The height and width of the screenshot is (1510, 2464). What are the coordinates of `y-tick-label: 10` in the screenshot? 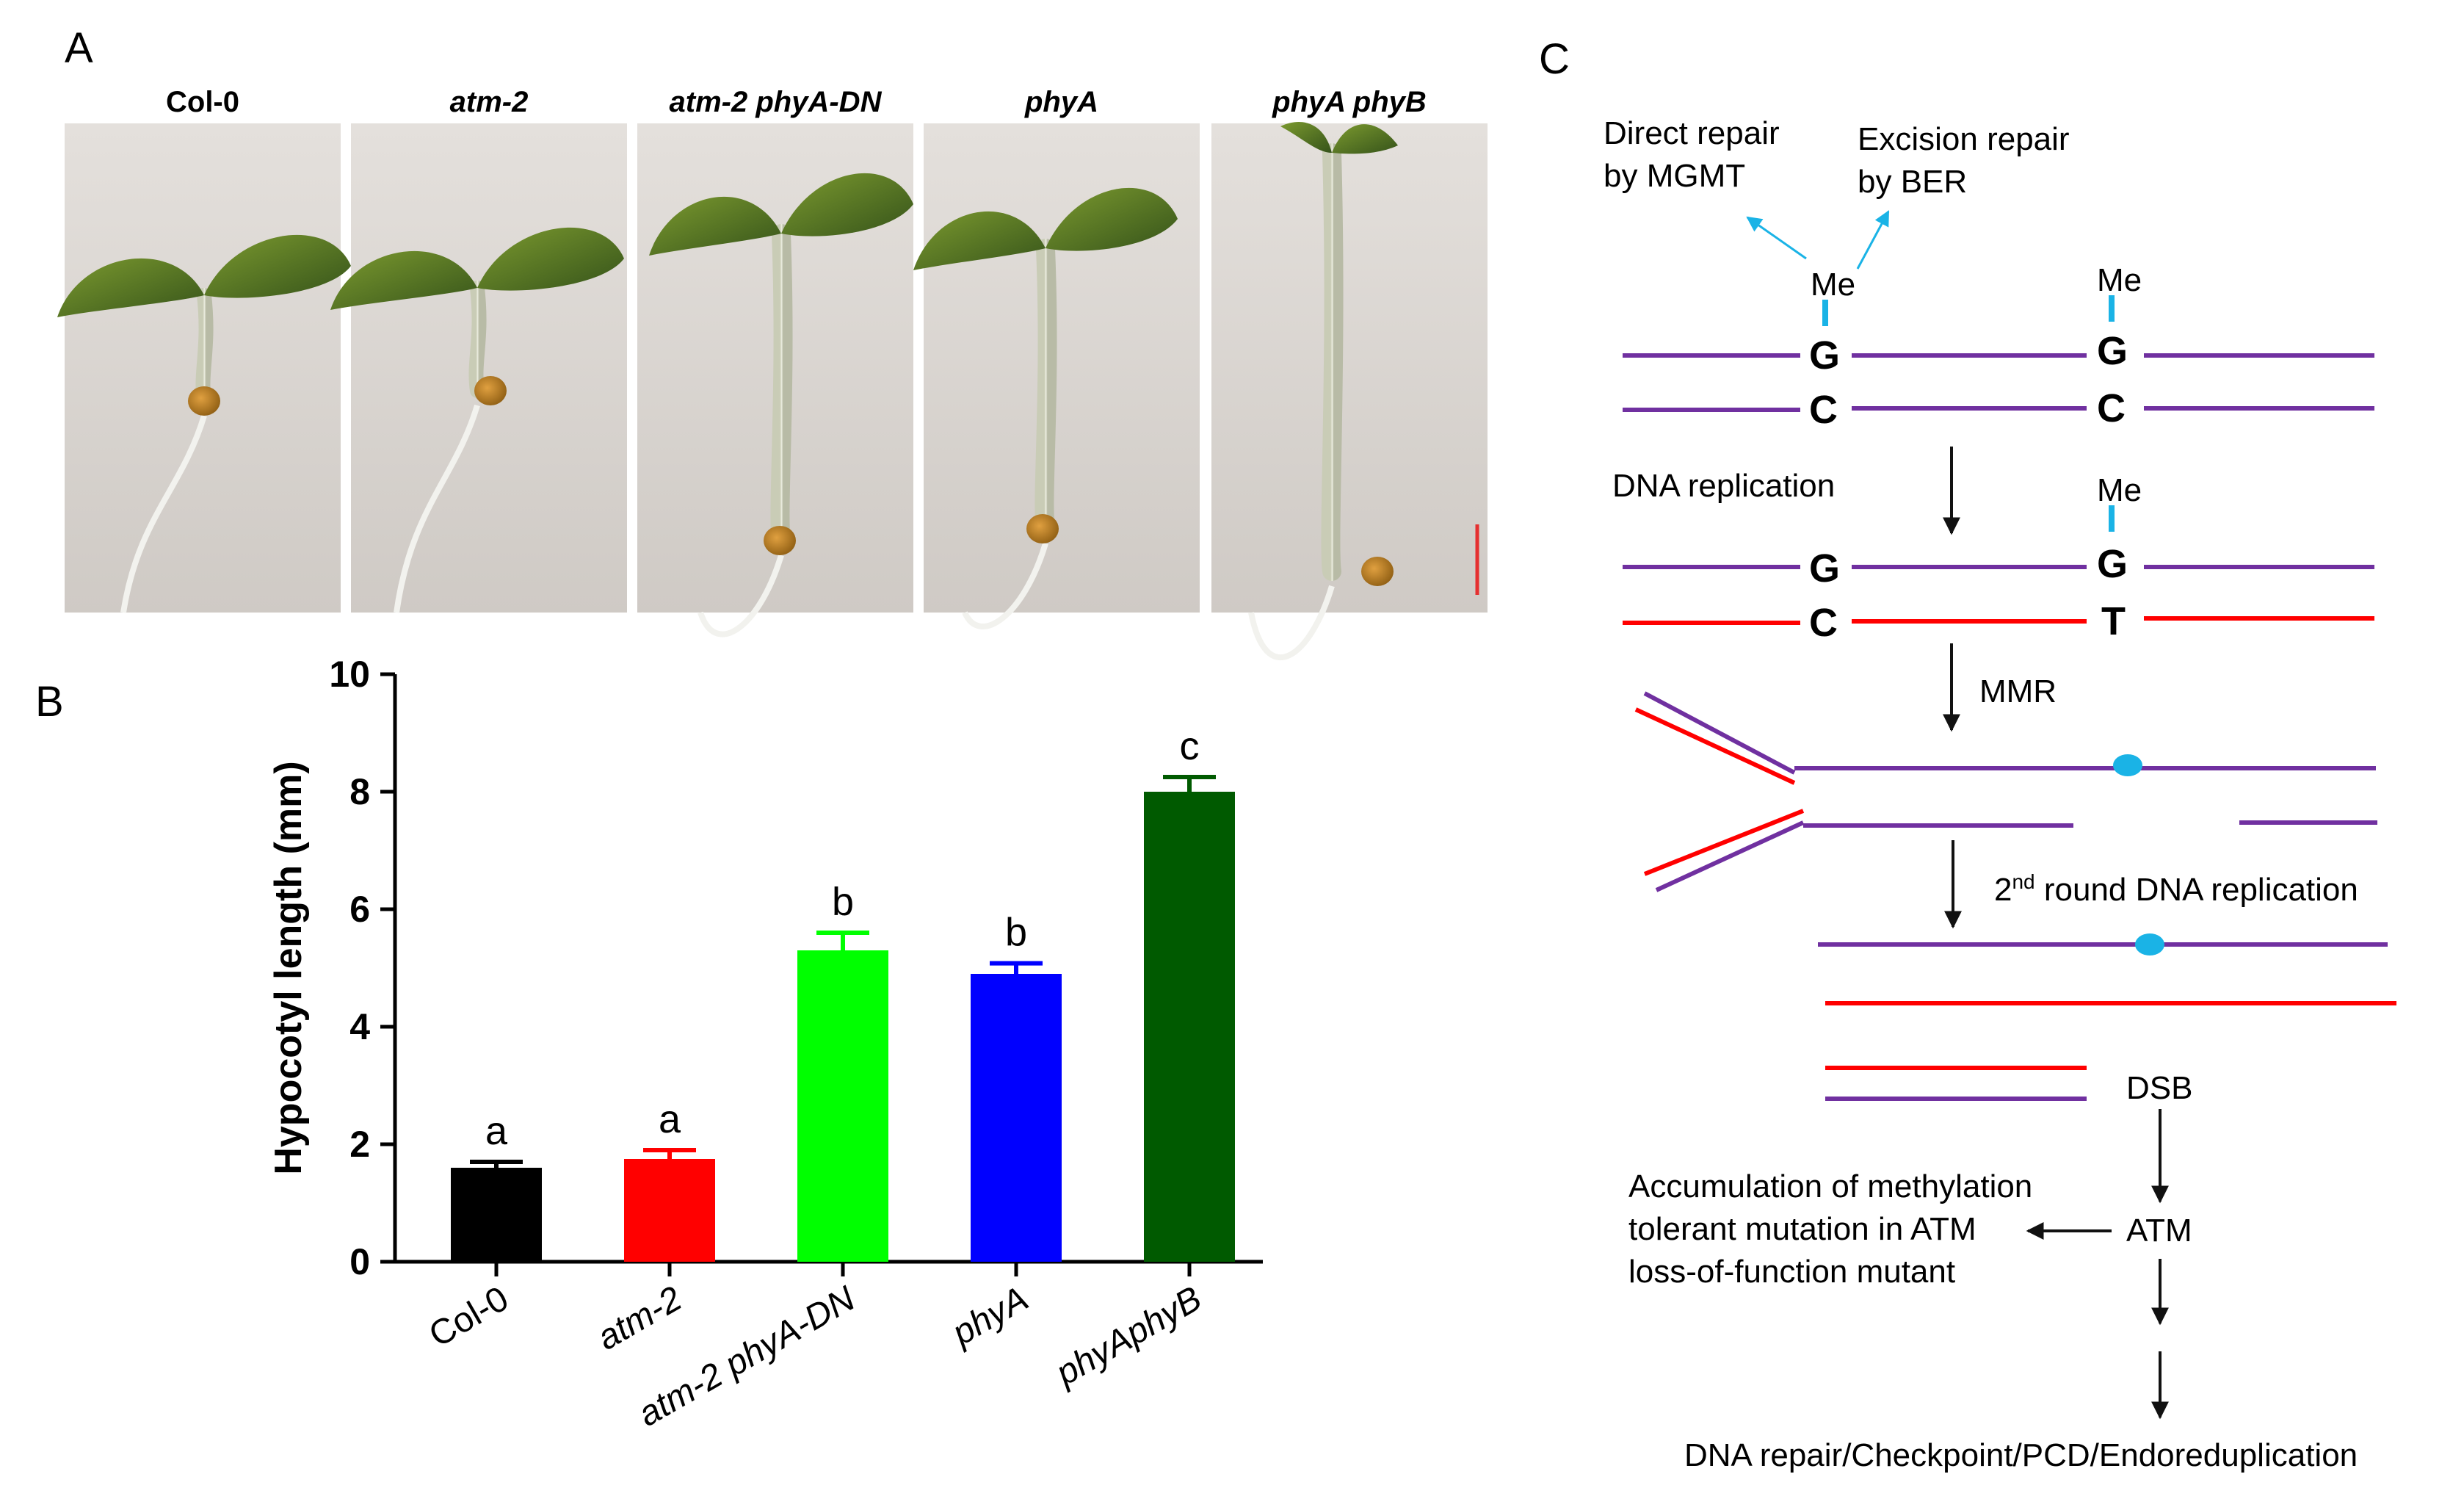 It's located at (349, 675).